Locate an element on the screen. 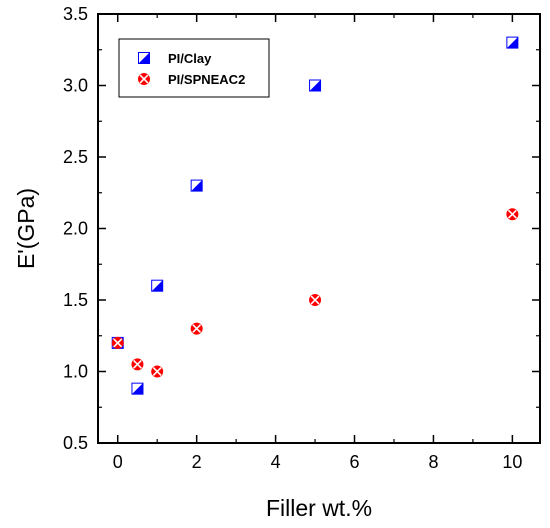 Image resolution: width=550 pixels, height=528 pixels. x-tick-label: 8 is located at coordinates (433, 462).